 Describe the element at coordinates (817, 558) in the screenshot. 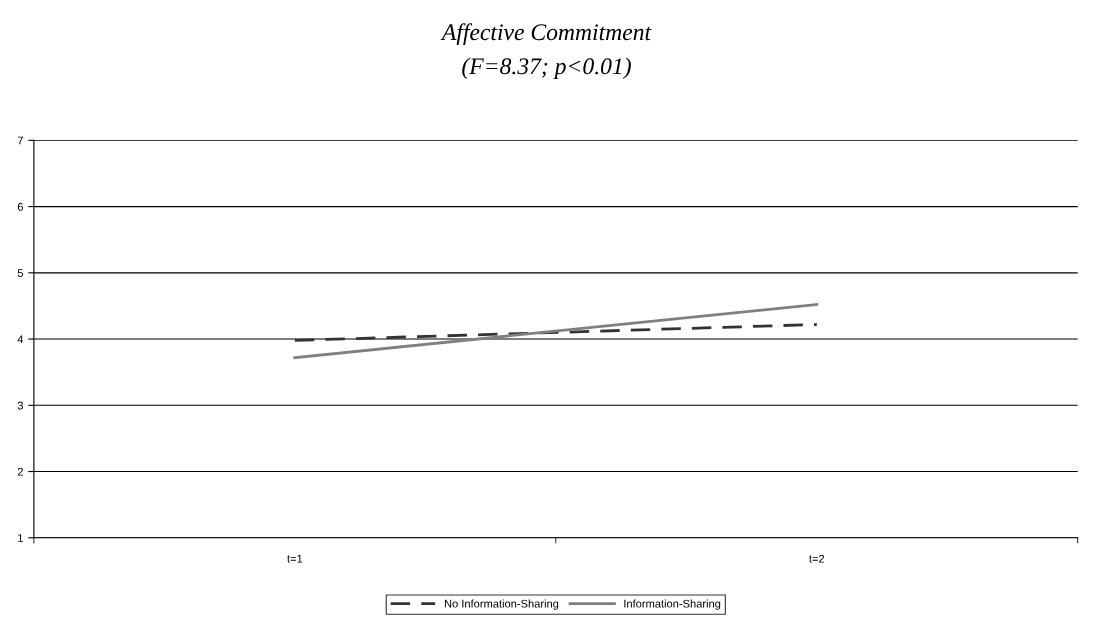

I see `x-tick-label: t=2` at that location.